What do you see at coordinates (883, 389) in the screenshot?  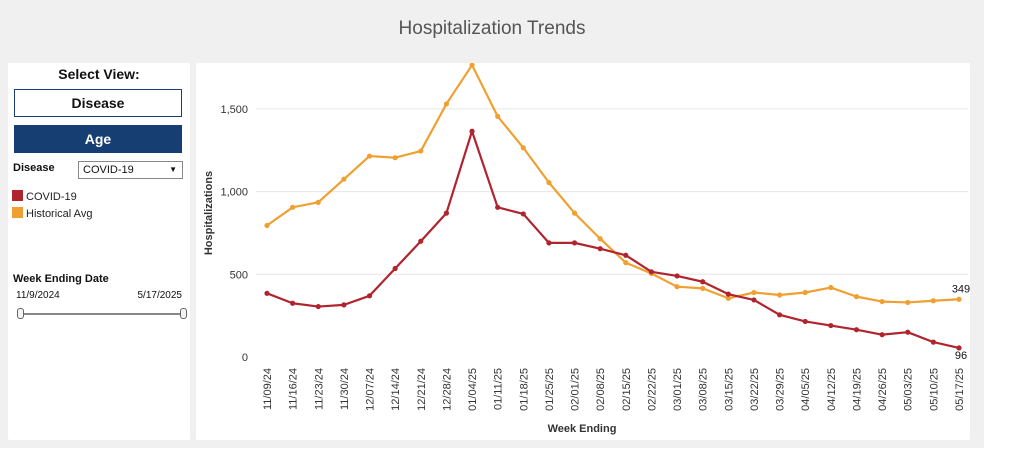 I see `x-tick-label: 04/26/25` at bounding box center [883, 389].